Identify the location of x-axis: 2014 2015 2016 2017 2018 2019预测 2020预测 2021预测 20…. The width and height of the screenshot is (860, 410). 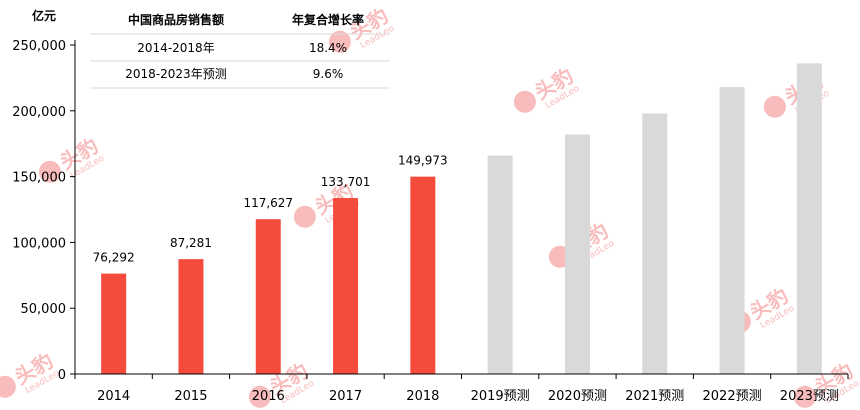
(461, 388).